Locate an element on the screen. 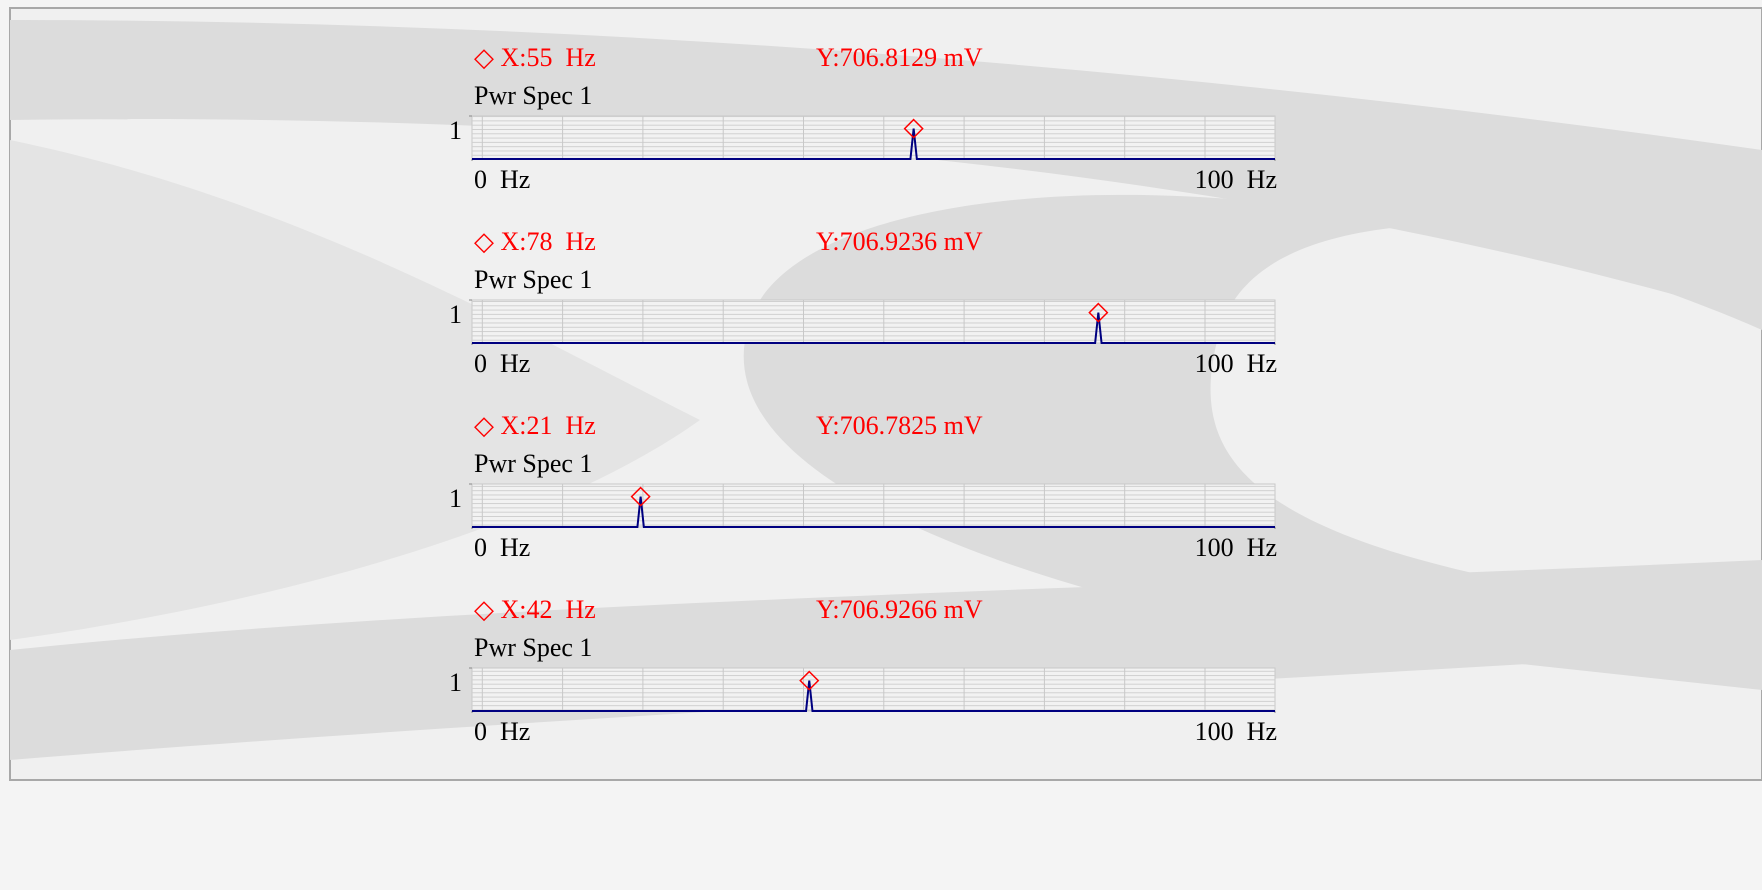 This screenshot has height=890, width=1762. marker-x-readout: ◇ X:42 Hz is located at coordinates (535, 609).